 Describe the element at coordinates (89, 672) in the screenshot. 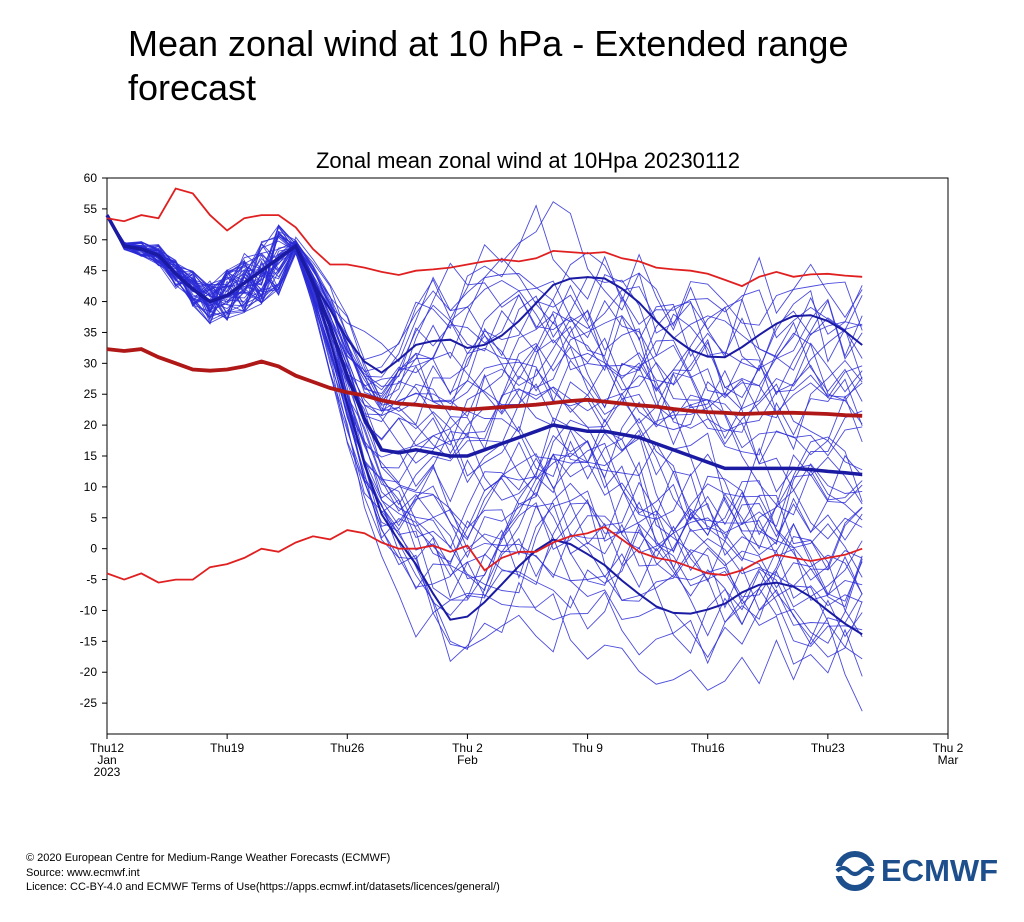

I see `y-tick-label: -20` at that location.